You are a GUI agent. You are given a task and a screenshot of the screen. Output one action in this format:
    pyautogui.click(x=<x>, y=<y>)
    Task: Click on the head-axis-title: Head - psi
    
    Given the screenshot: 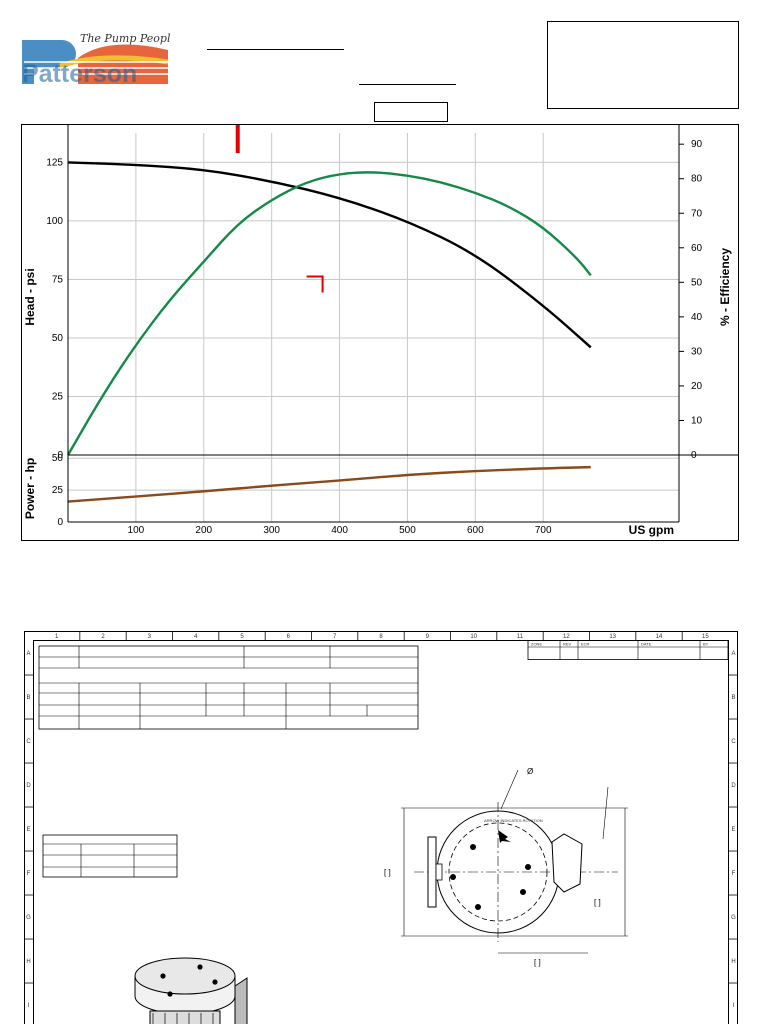 What is the action you would take?
    pyautogui.click(x=30, y=296)
    